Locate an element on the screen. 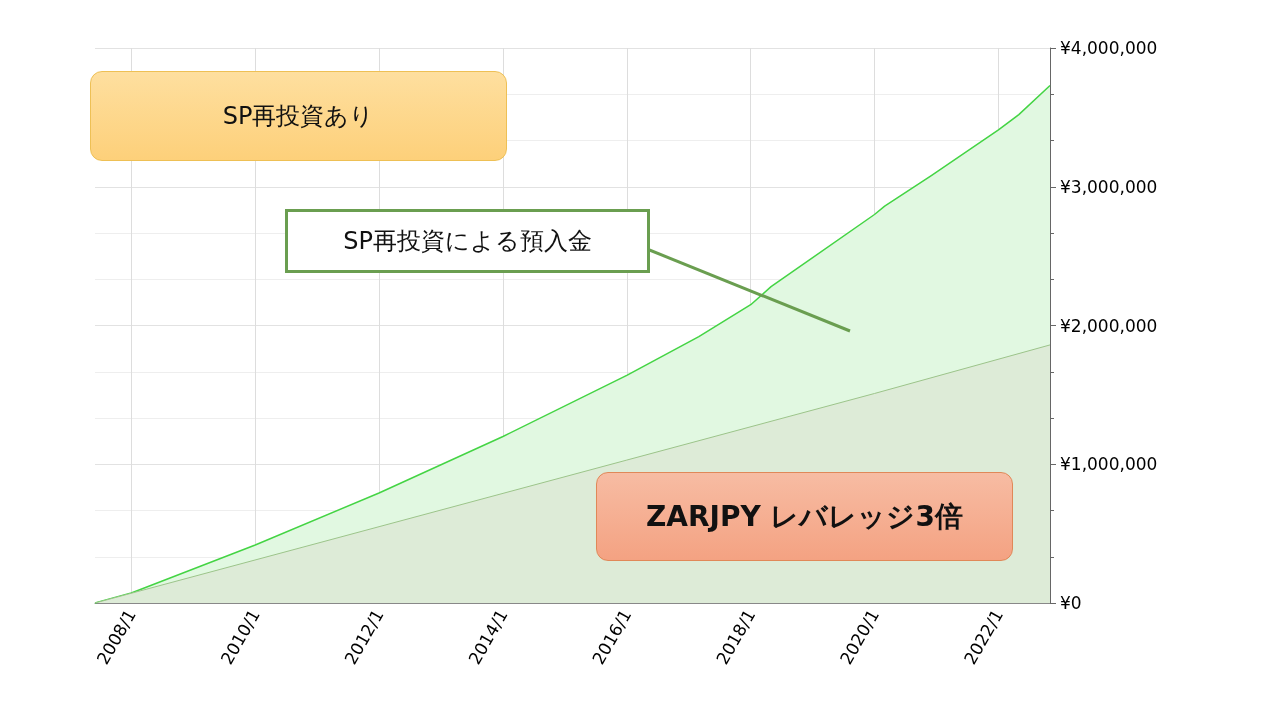  rounded-note-box: ZARJPY レバレッジ3倍 is located at coordinates (804, 516).